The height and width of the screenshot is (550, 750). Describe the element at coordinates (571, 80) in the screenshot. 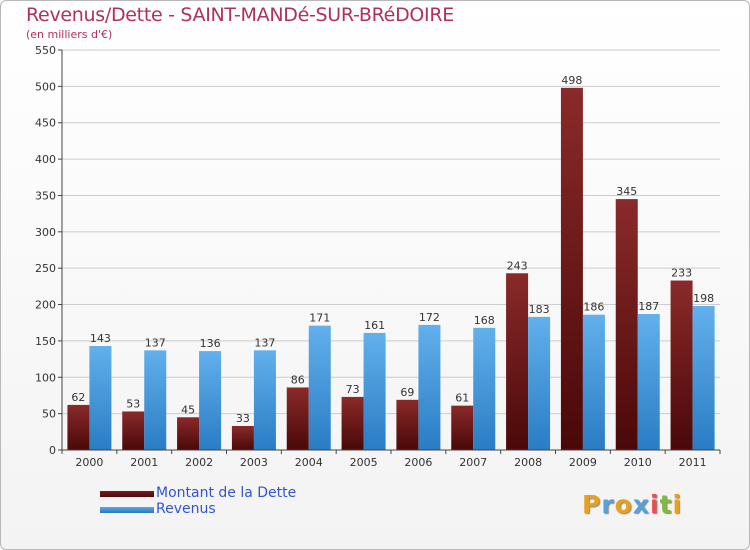

I see `data-label: 498` at that location.